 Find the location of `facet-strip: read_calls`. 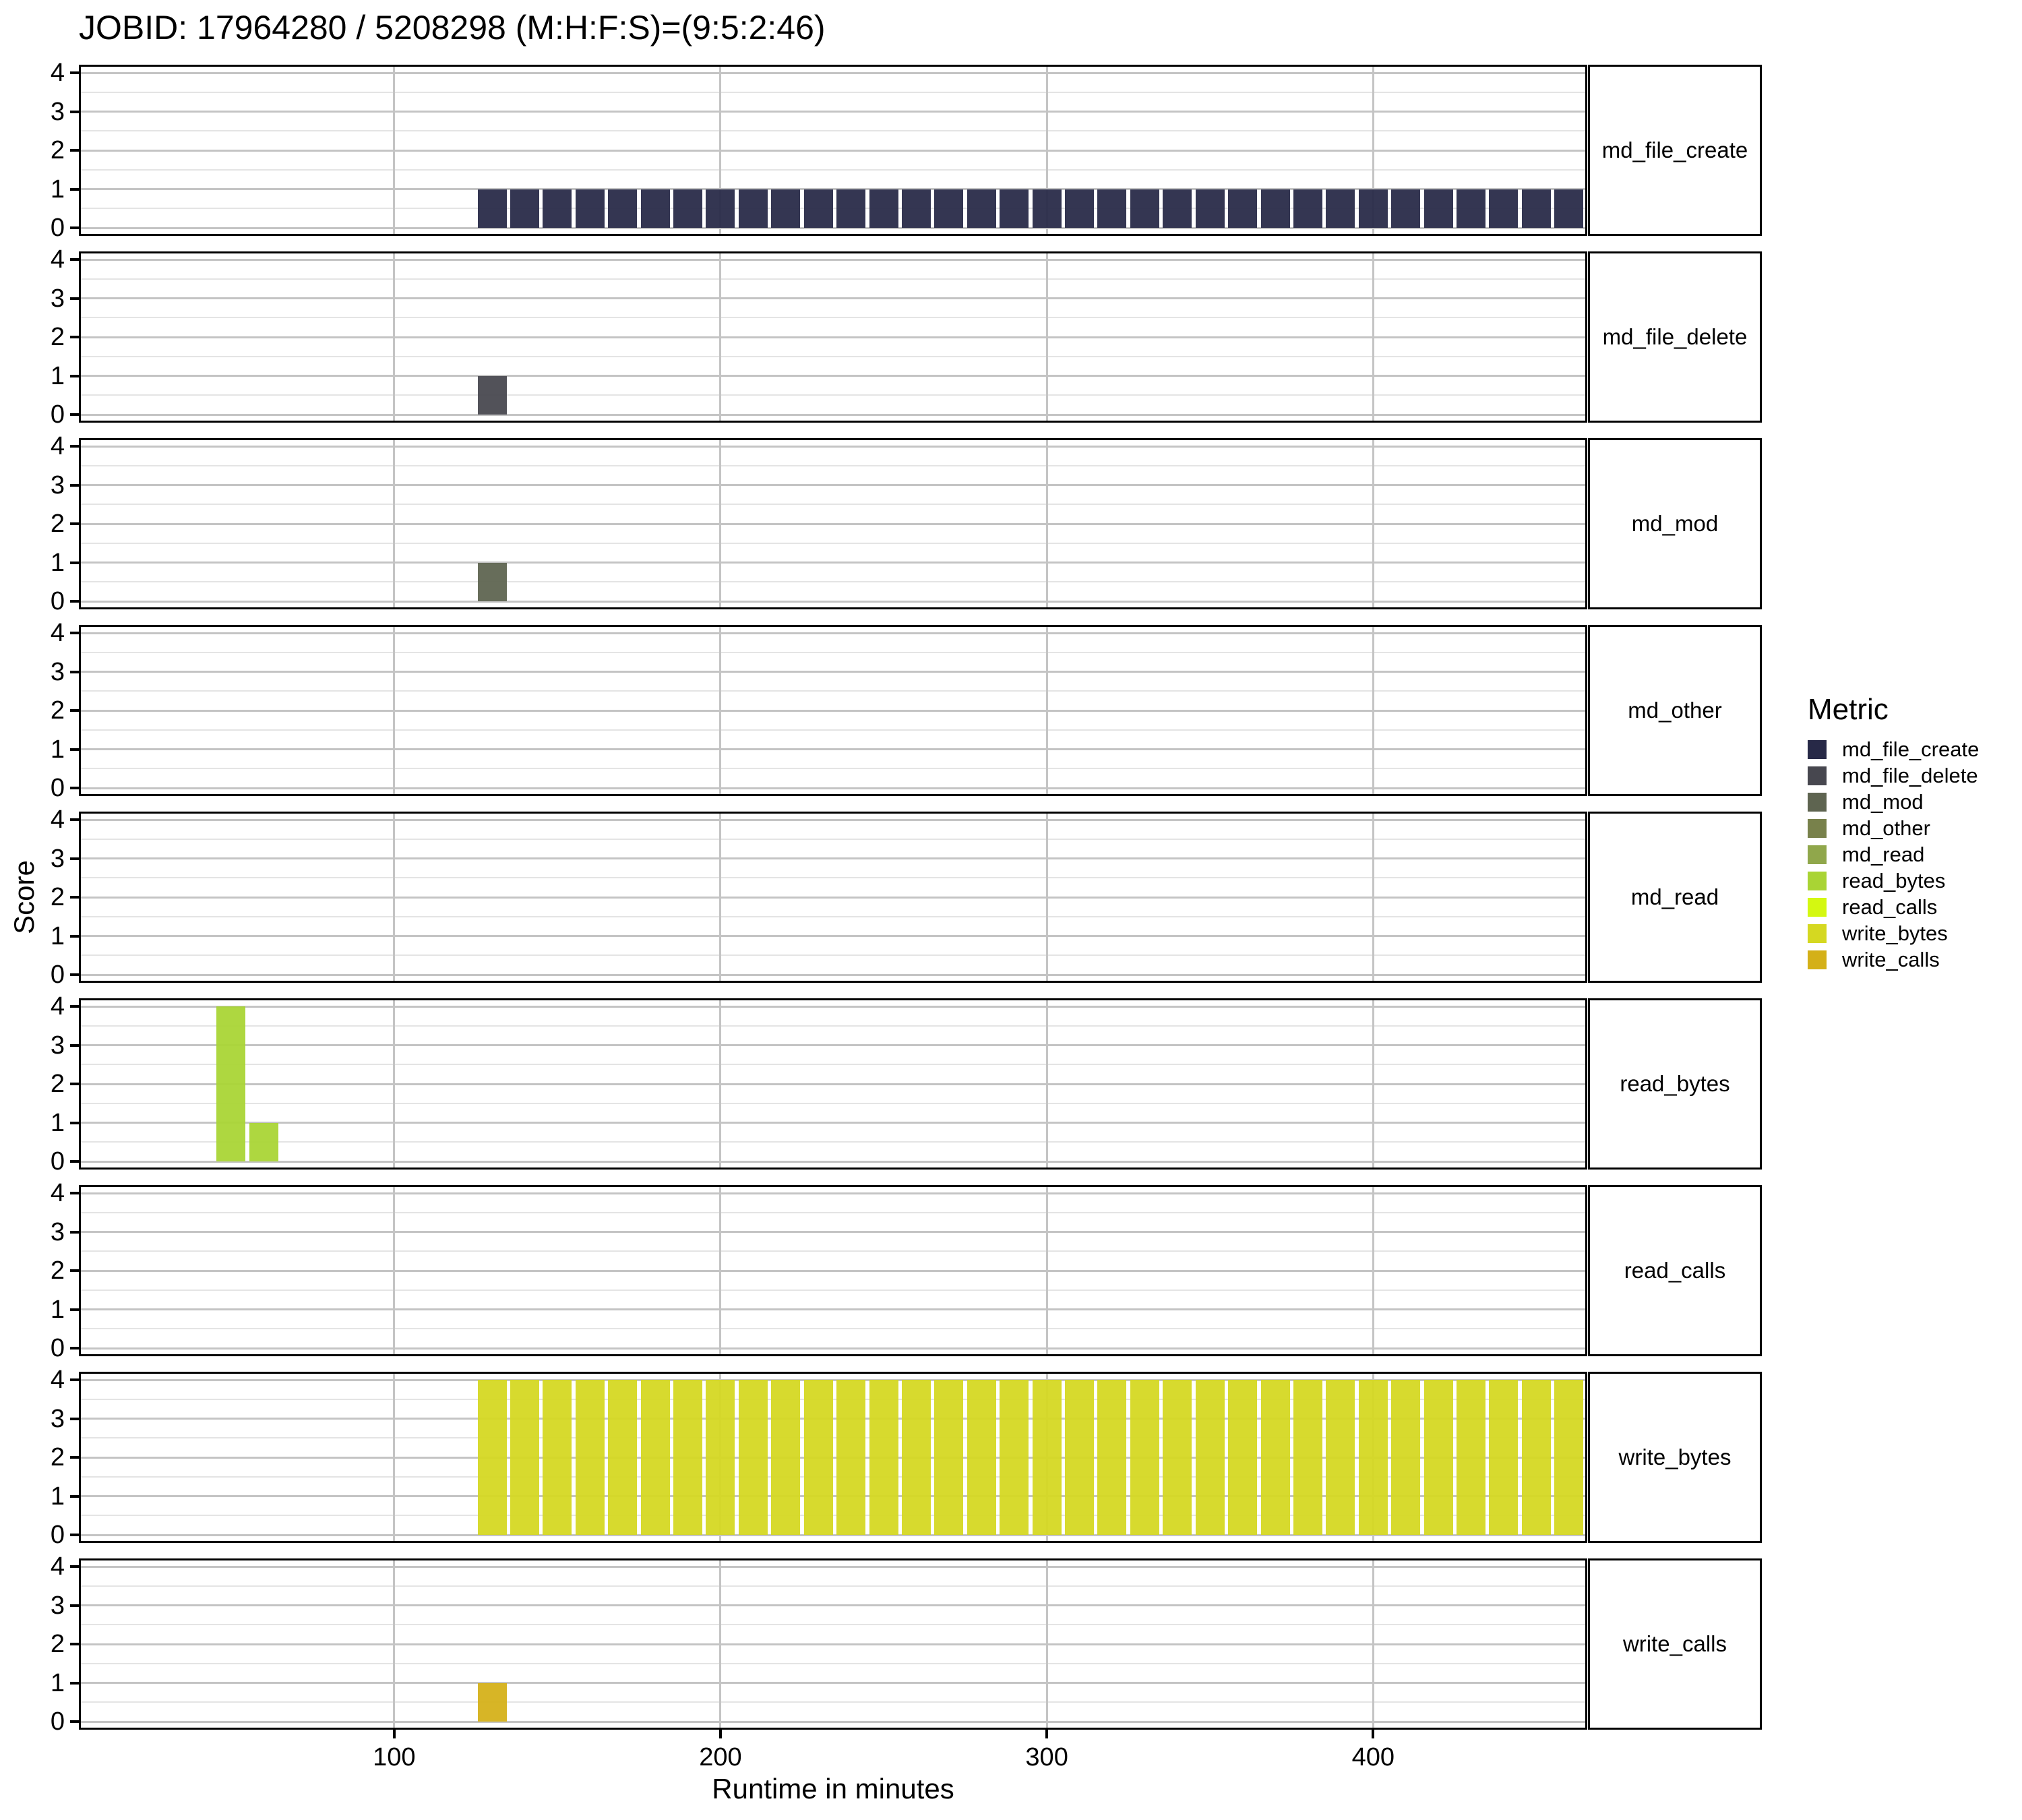

facet-strip: read_calls is located at coordinates (1675, 1270).